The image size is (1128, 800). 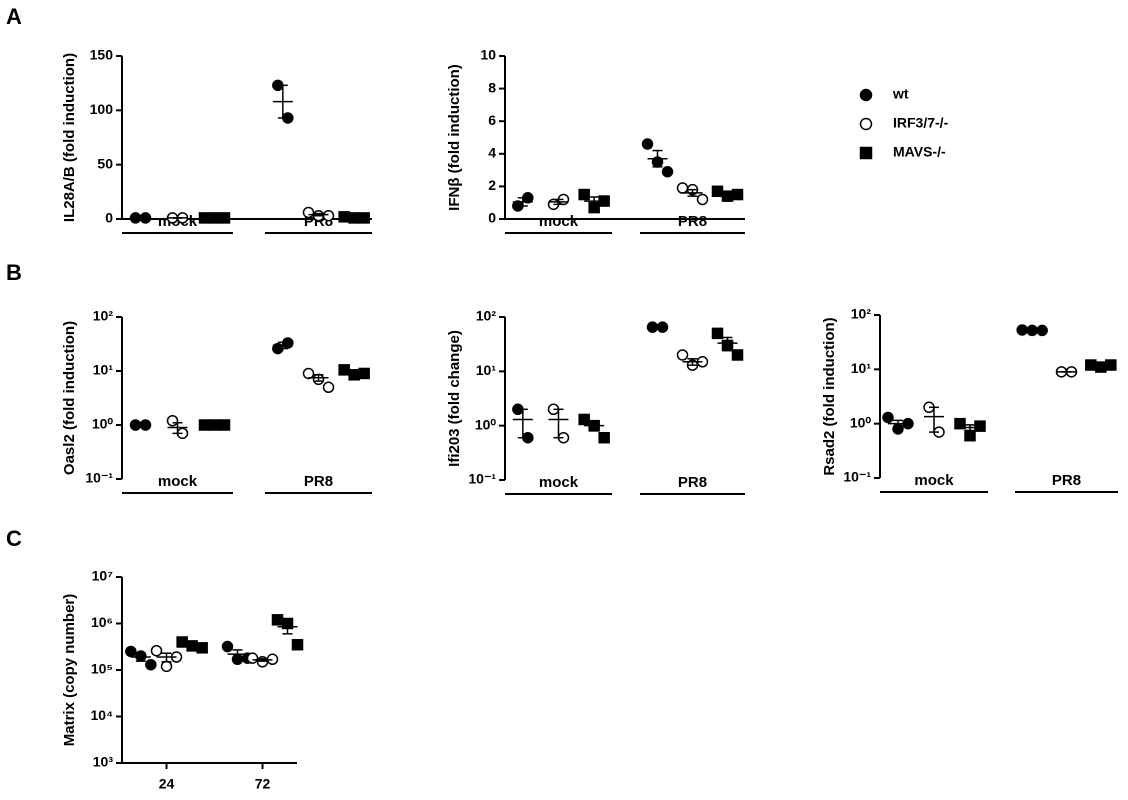 I want to click on y-tick-label: 10⁴, so click(x=102, y=715).